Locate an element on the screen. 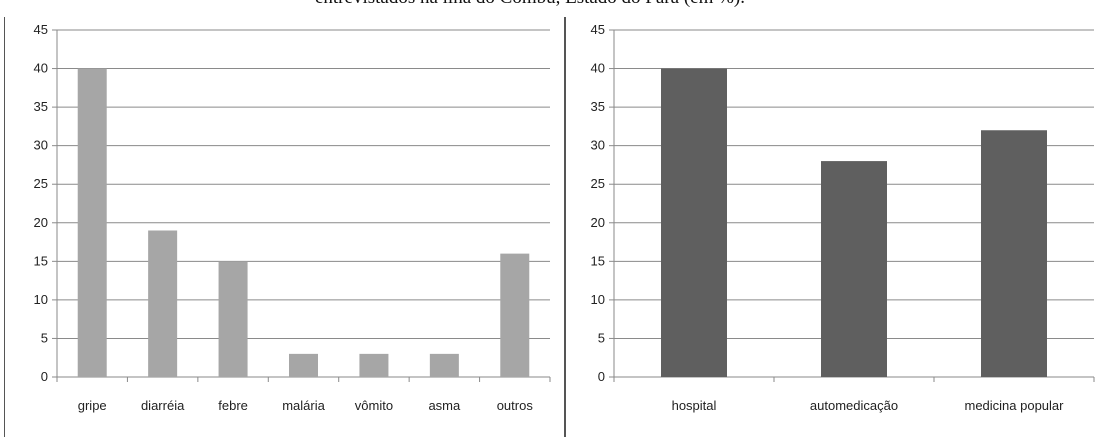 Image resolution: width=1108 pixels, height=437 pixels. bar-diarréia is located at coordinates (163, 303).